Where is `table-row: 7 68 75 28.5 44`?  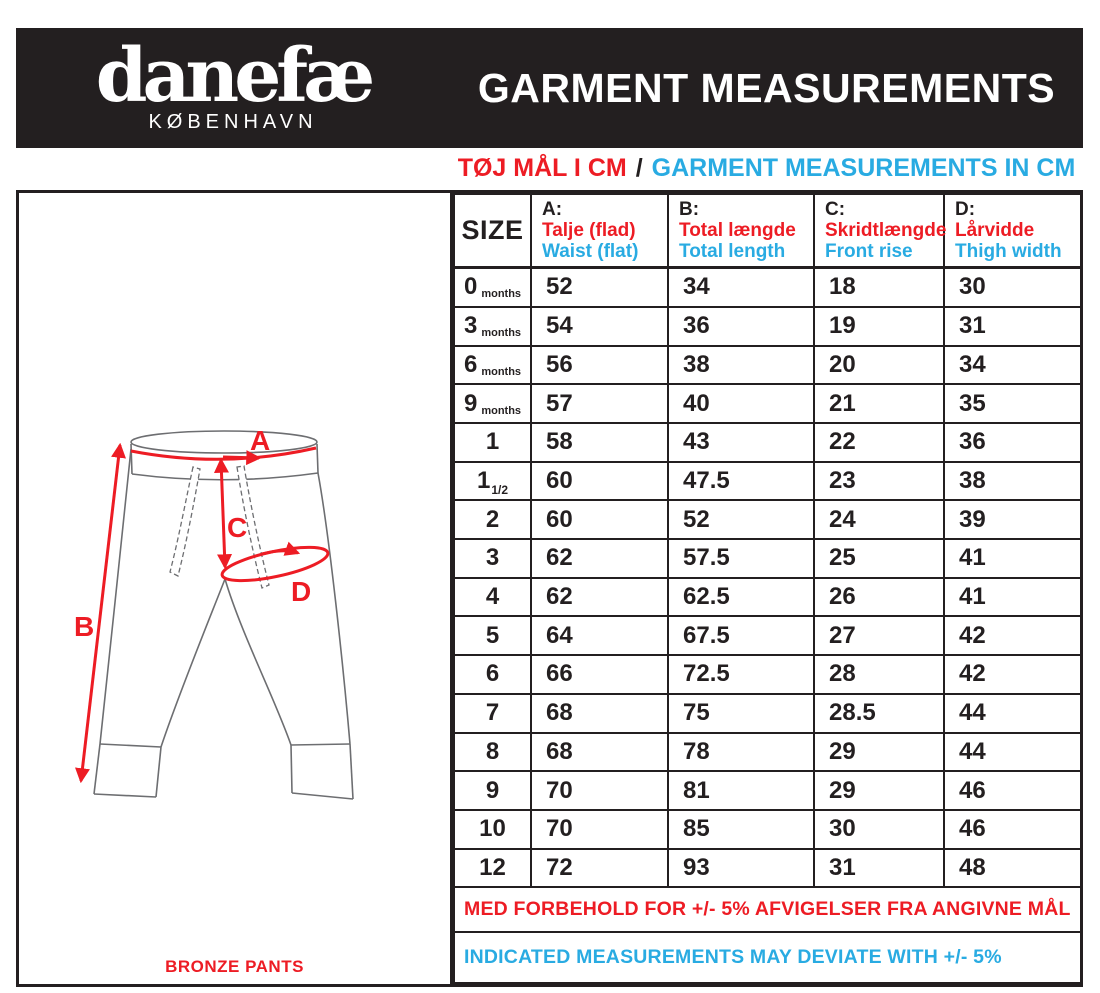 table-row: 7 68 75 28.5 44 is located at coordinates (767, 713).